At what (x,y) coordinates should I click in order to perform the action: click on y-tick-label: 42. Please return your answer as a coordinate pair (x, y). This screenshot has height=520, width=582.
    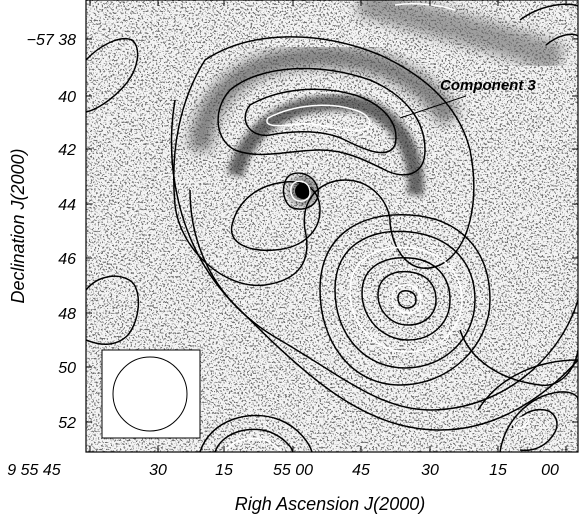
    Looking at the image, I should click on (67, 150).